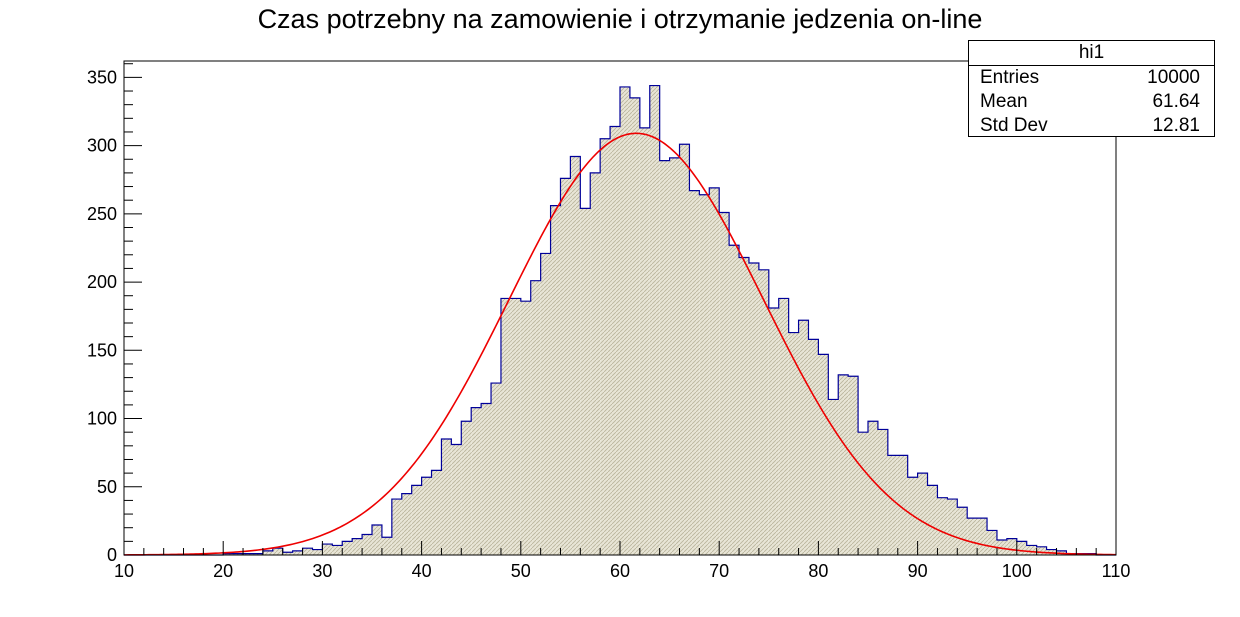 This screenshot has height=617, width=1240. What do you see at coordinates (521, 571) in the screenshot?
I see `x-tick-label: 50` at bounding box center [521, 571].